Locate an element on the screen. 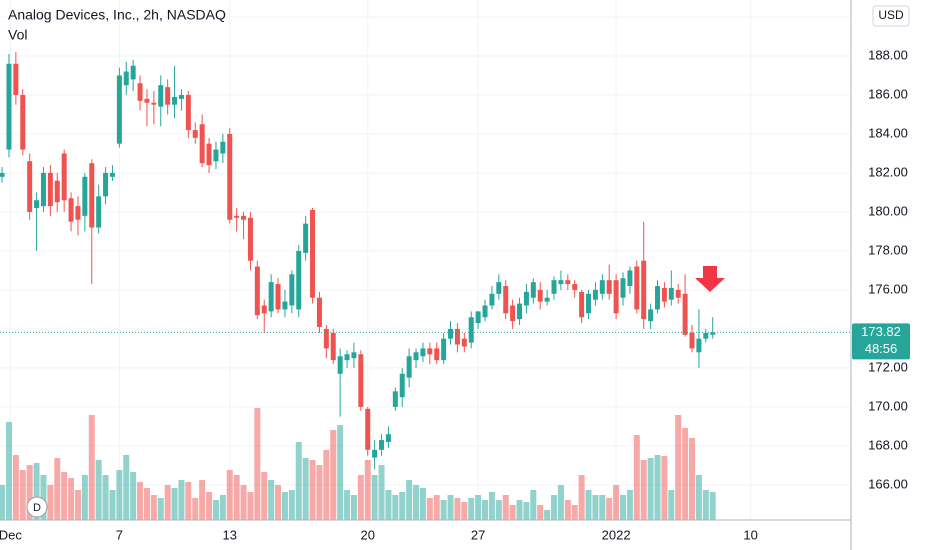  dividend-marker: D is located at coordinates (37, 507).